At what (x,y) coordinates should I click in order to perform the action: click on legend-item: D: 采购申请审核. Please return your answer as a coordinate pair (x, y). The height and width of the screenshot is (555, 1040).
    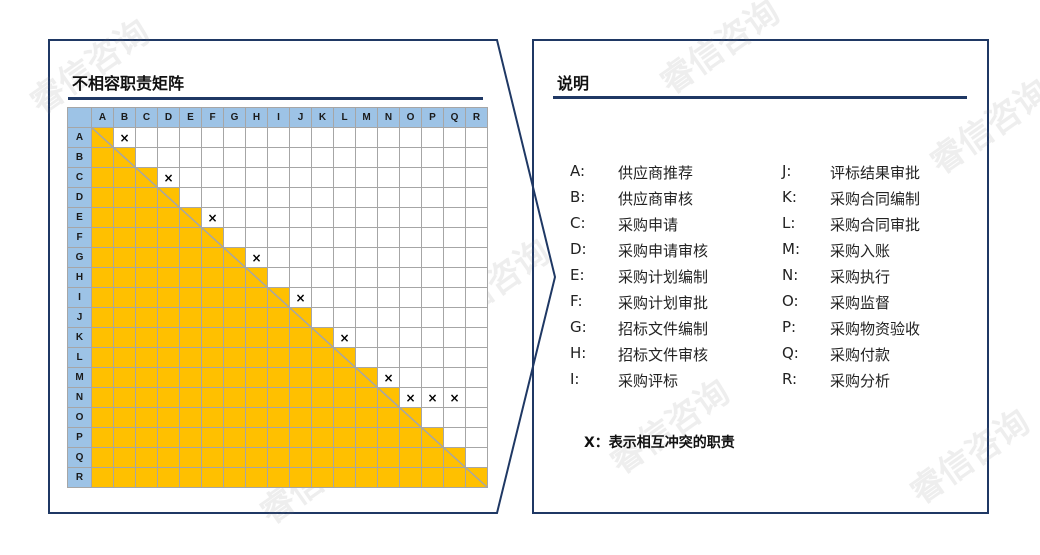
    Looking at the image, I should click on (639, 253).